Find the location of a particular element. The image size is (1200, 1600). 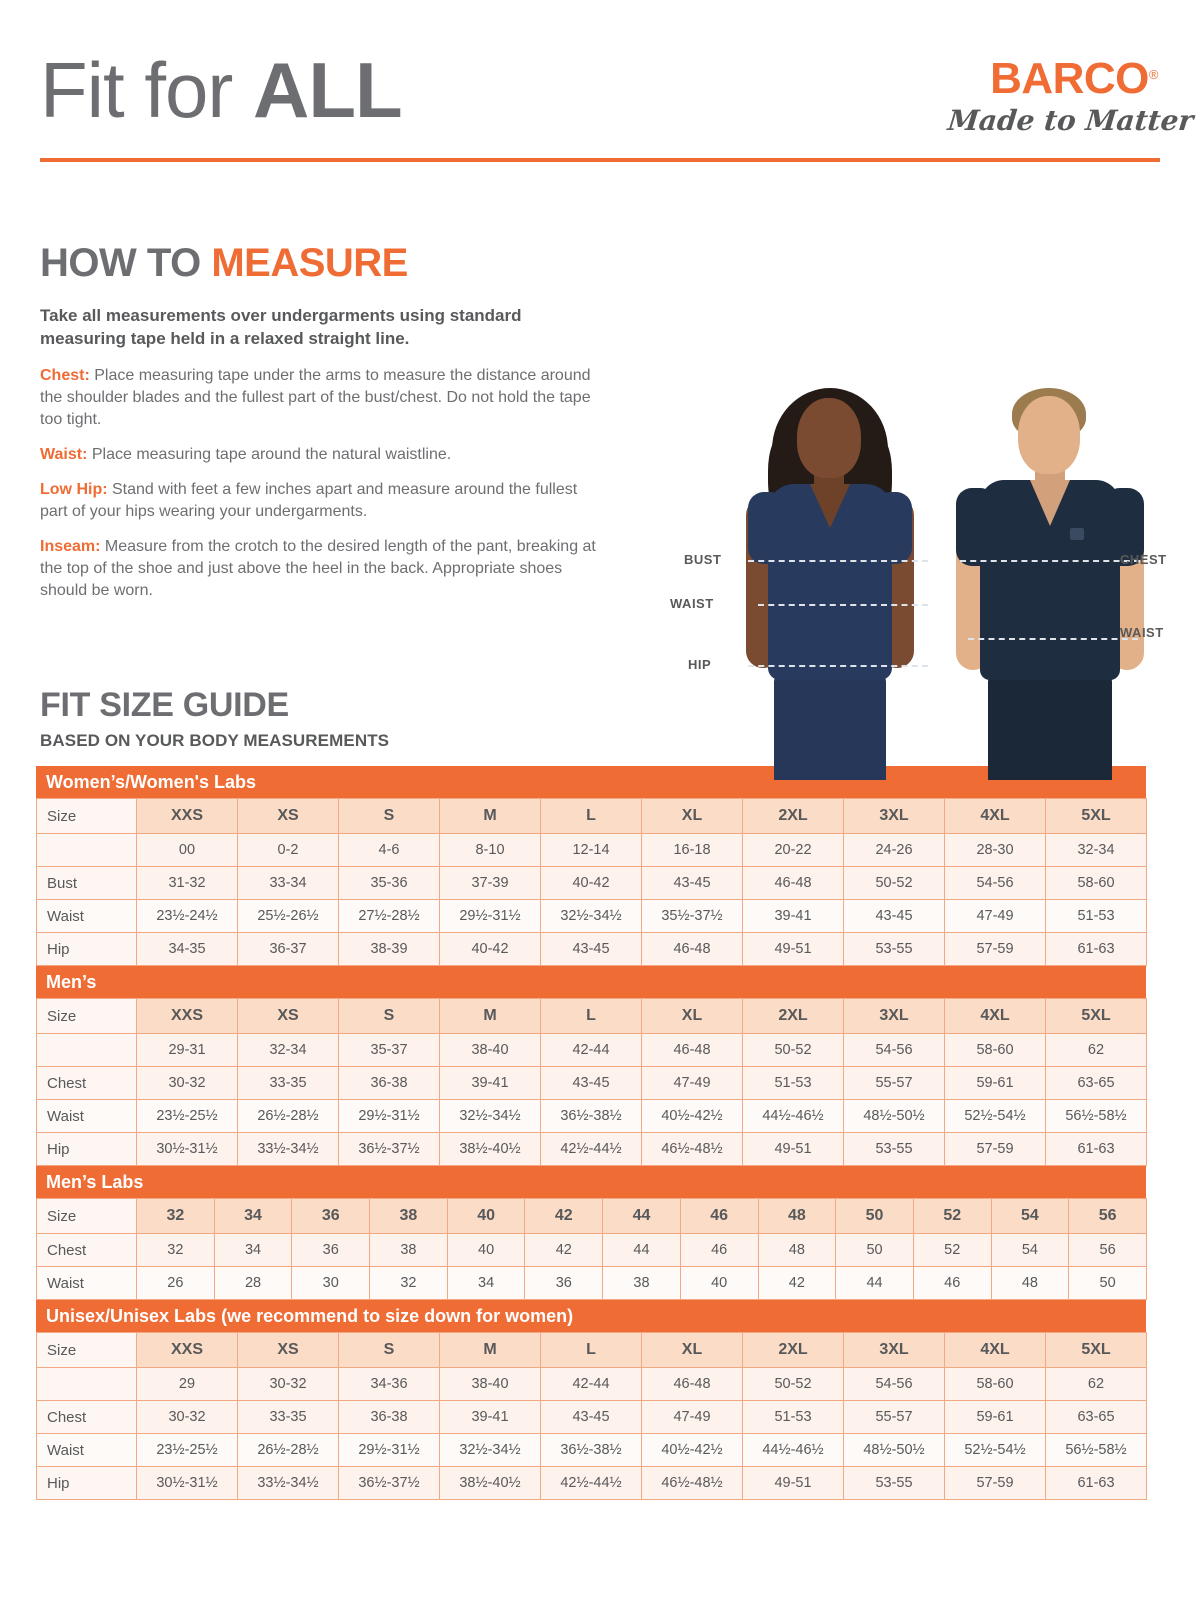

cell-bust-3: 37-39 is located at coordinates (490, 883).